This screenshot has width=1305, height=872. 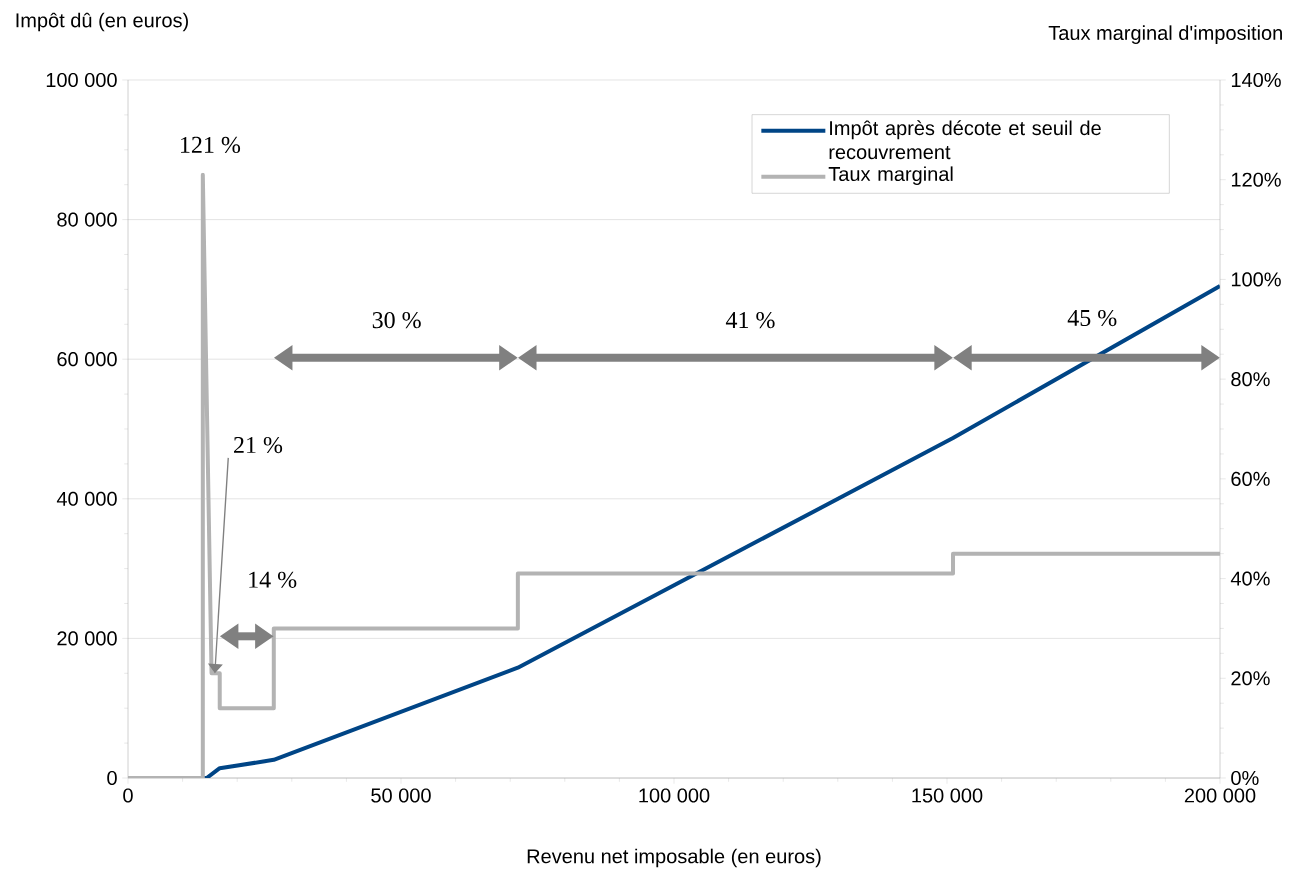 What do you see at coordinates (1250, 379) in the screenshot?
I see `y2-tick-label: 80%` at bounding box center [1250, 379].